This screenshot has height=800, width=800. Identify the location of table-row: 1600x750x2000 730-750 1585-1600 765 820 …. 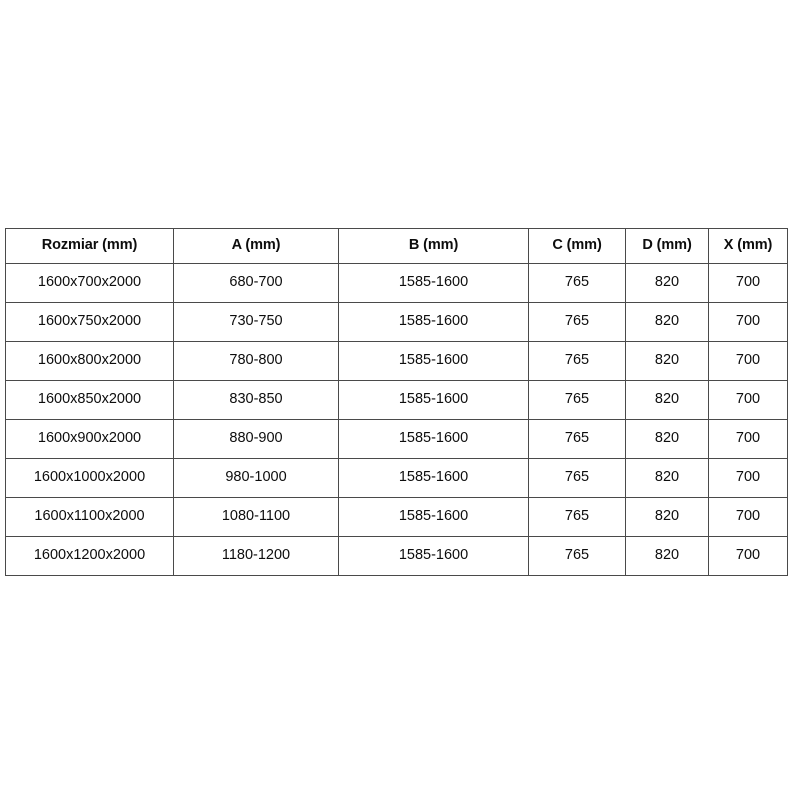
(396, 322).